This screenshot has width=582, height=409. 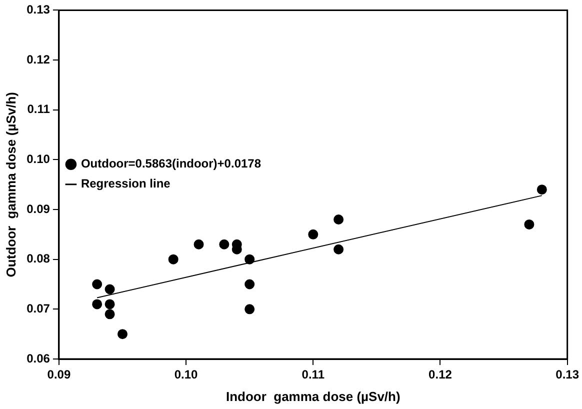 I want to click on y-tick-label: 0.10, so click(x=38, y=159).